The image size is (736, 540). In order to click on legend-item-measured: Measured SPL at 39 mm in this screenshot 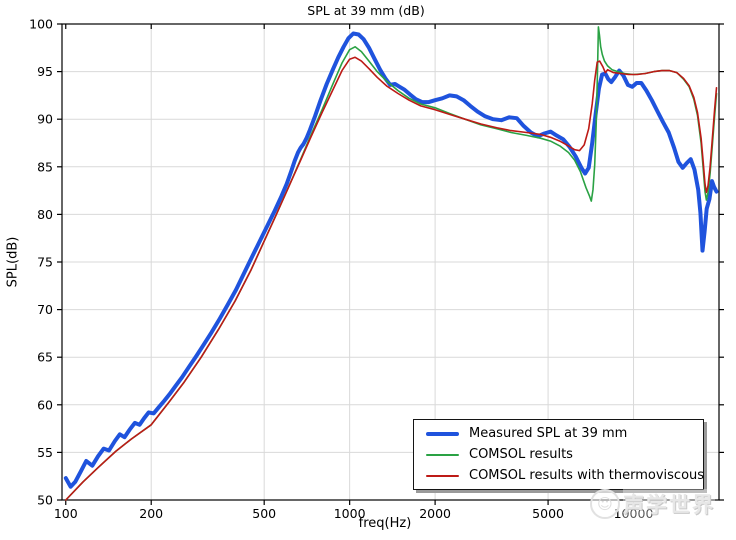, I will do `click(558, 433)`.